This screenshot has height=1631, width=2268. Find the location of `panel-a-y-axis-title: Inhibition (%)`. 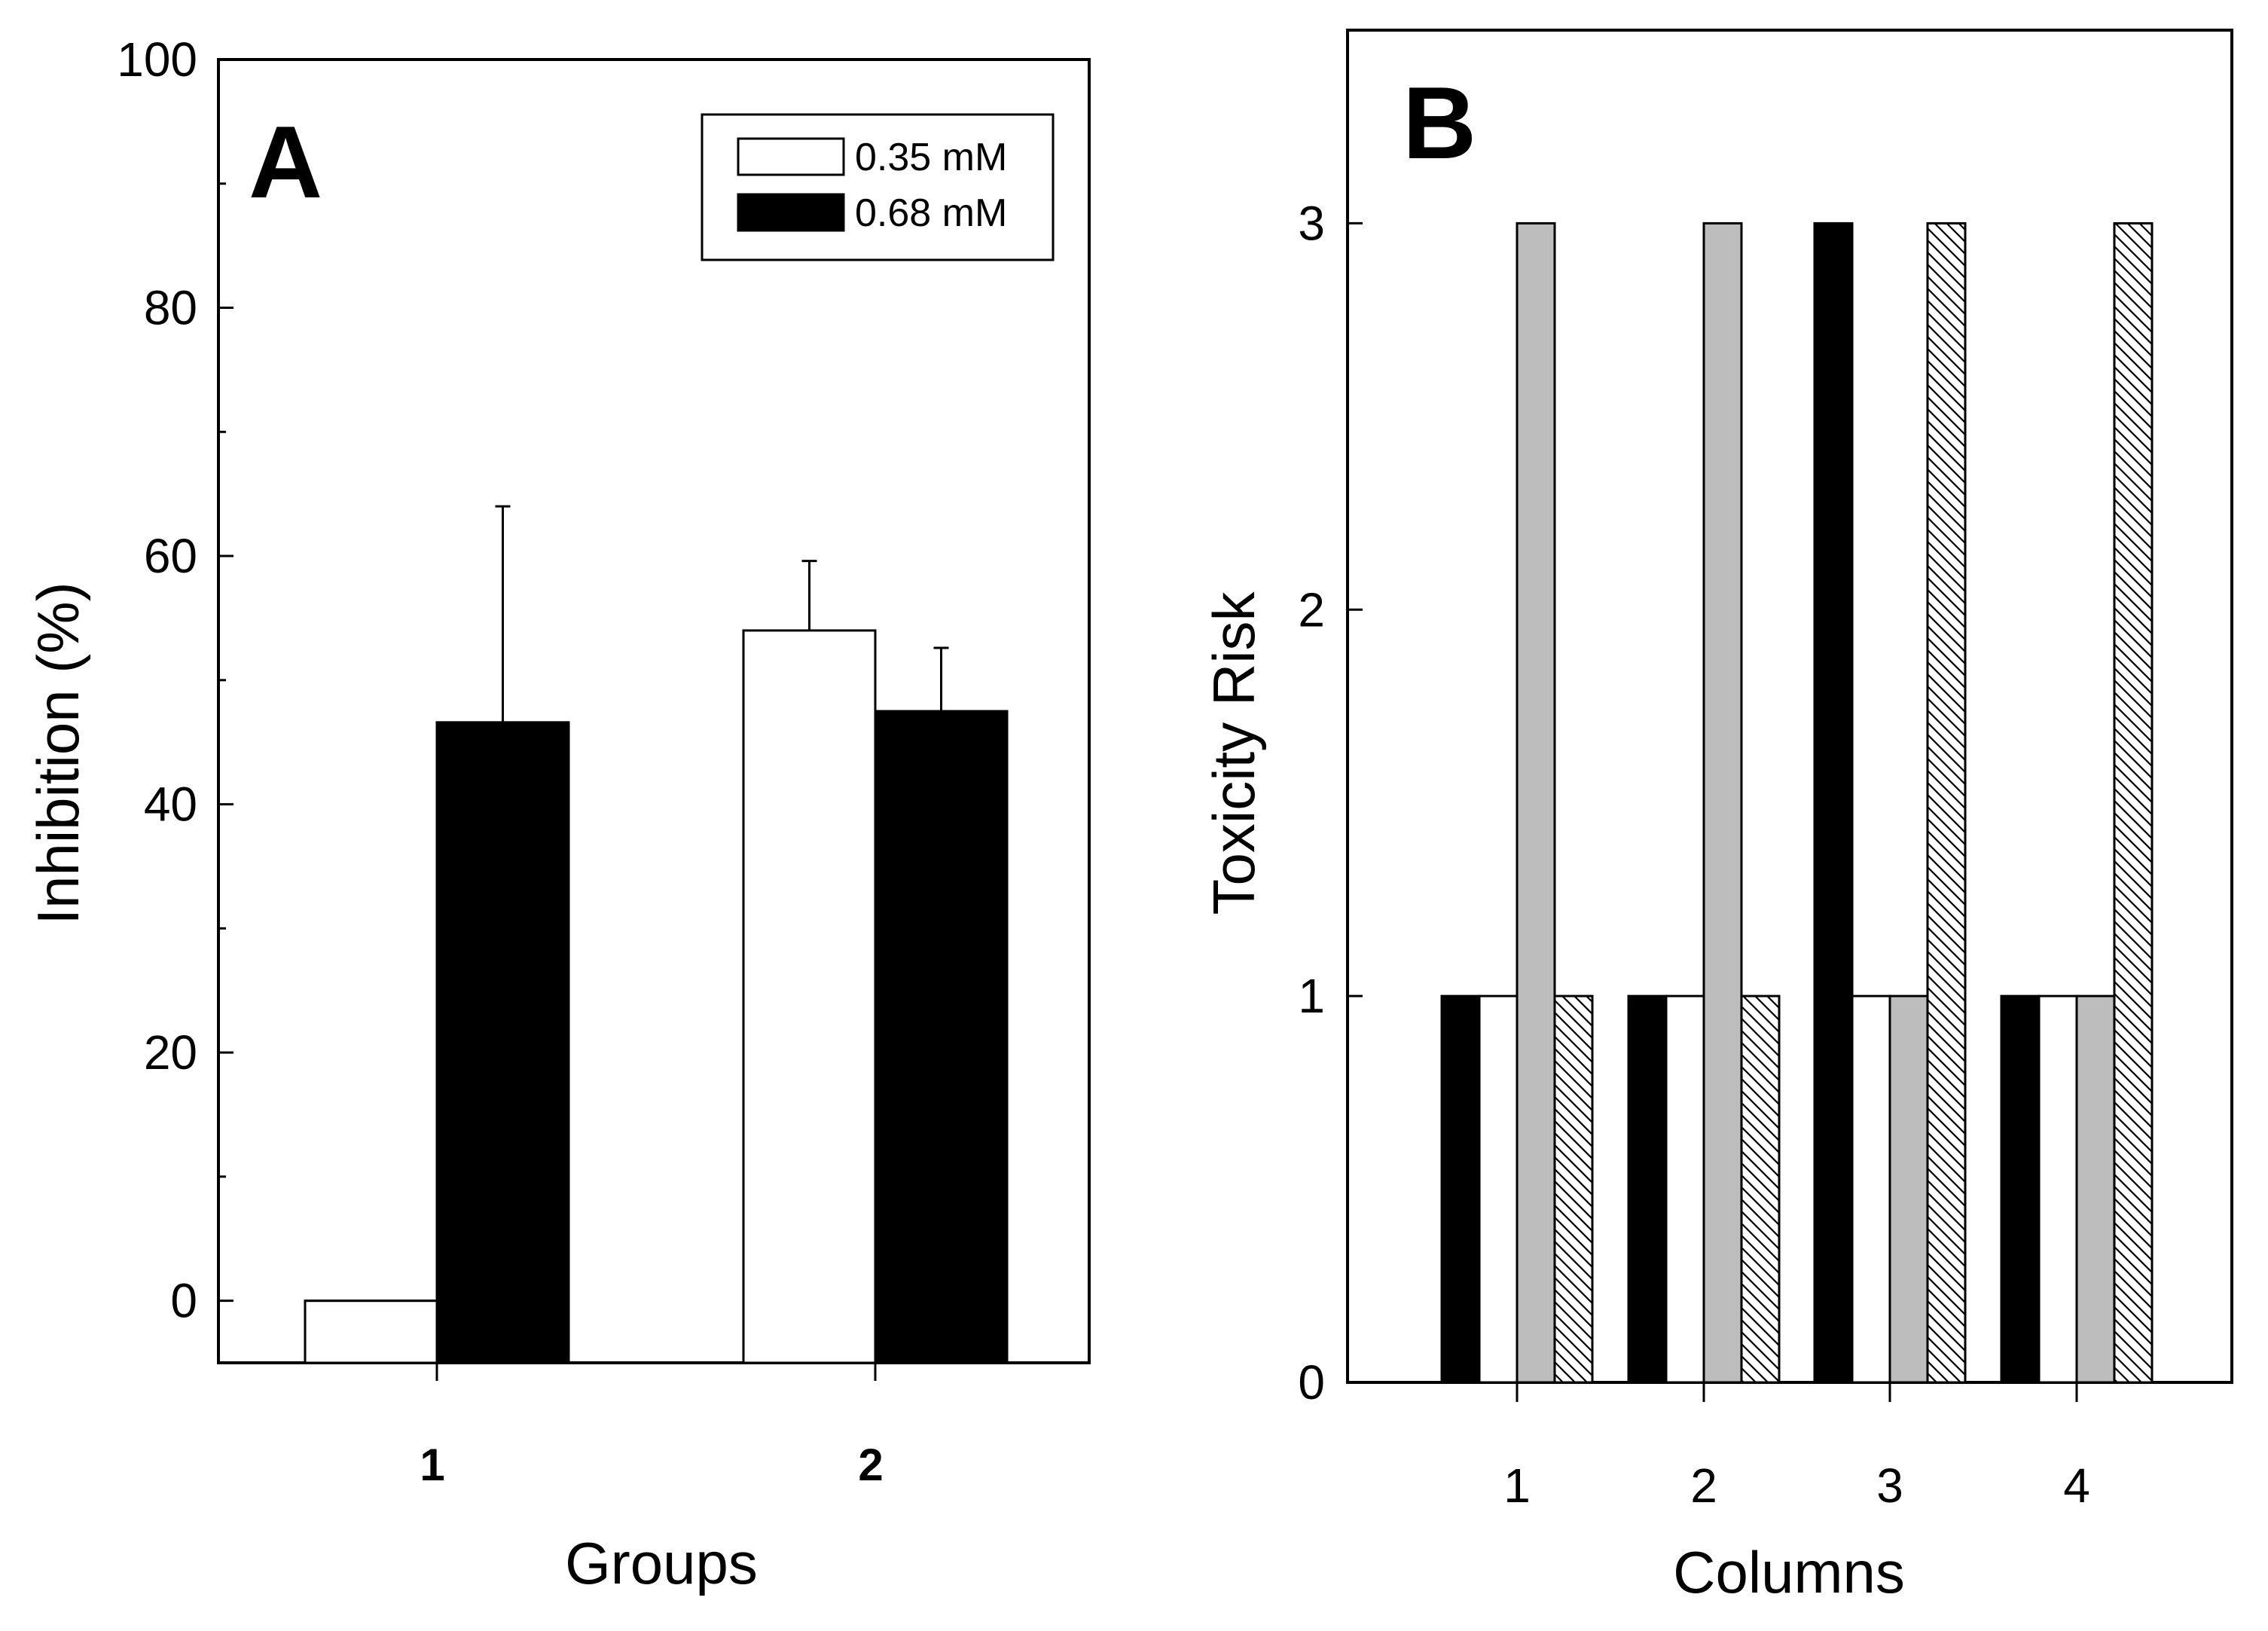

panel-a-y-axis-title: Inhibition (%) is located at coordinates (58, 753).